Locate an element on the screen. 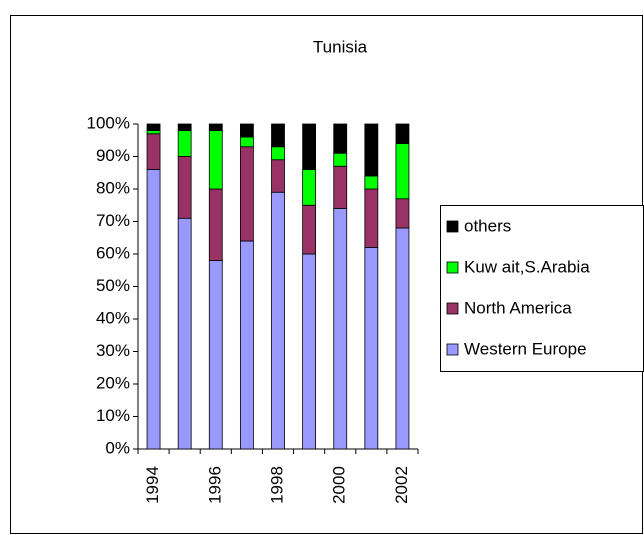  y-tick-label: 90% is located at coordinates (113, 155).